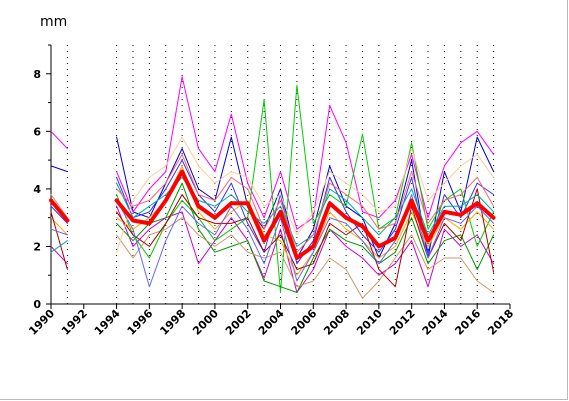 The height and width of the screenshot is (401, 569). What do you see at coordinates (304, 322) in the screenshot?
I see `x-tick-label: 2006` at bounding box center [304, 322].